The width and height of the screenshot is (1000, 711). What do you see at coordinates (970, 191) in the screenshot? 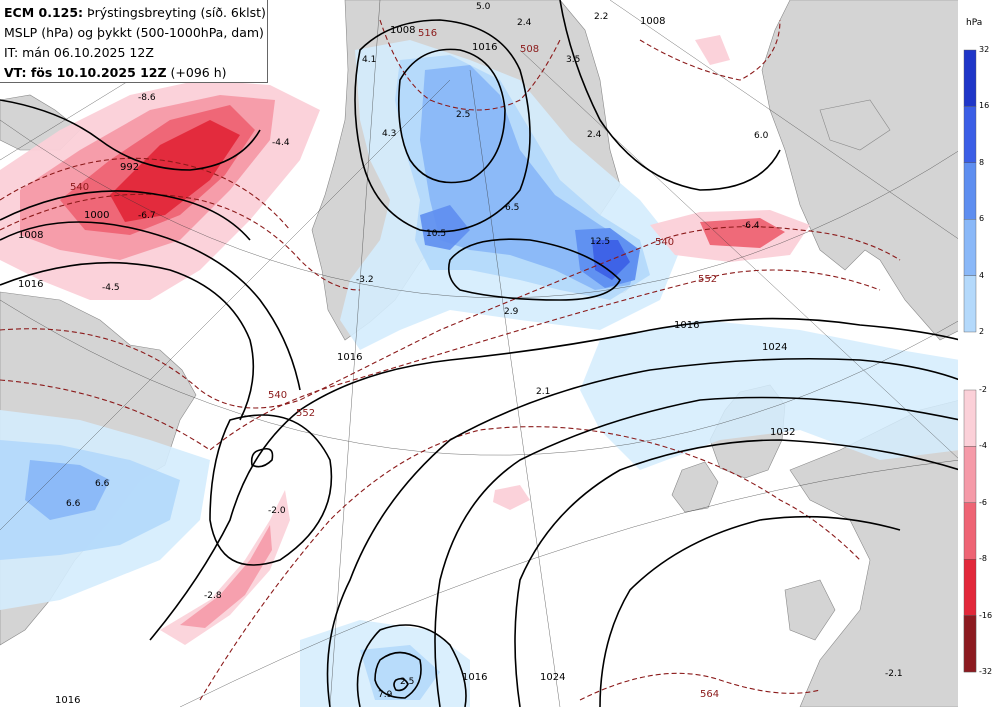
I see `positive-colorbar` at bounding box center [970, 191].